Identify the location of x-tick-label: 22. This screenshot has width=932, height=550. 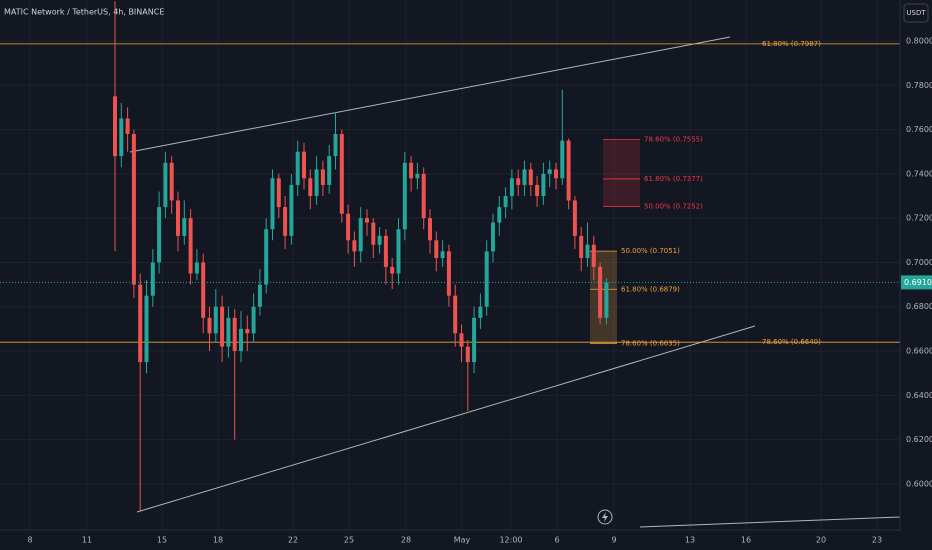
(293, 540).